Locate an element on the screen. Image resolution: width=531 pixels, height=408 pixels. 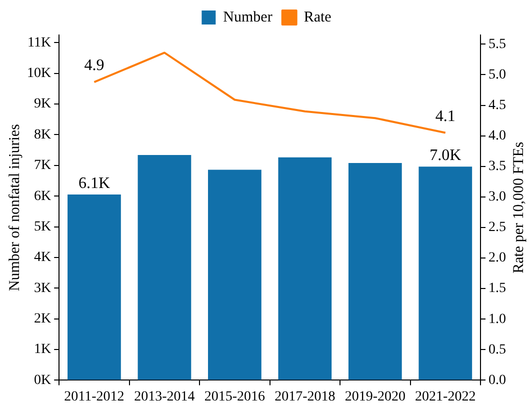
y2-tick-label: 1.5 is located at coordinates (497, 288).